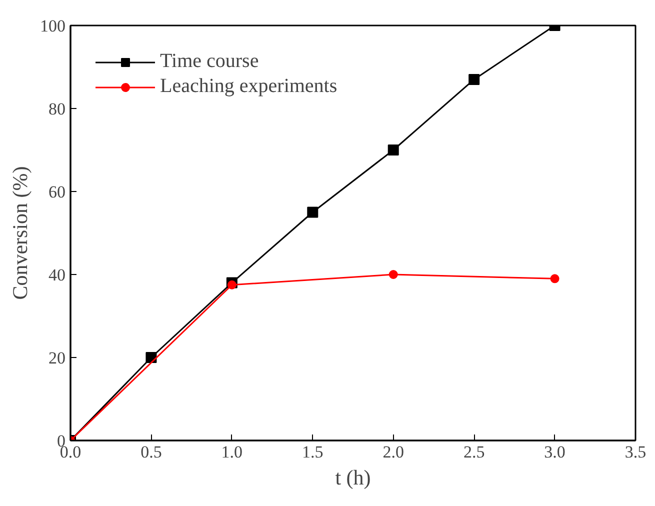 The height and width of the screenshot is (506, 655). Describe the element at coordinates (57, 275) in the screenshot. I see `y-tick-label: 40` at that location.